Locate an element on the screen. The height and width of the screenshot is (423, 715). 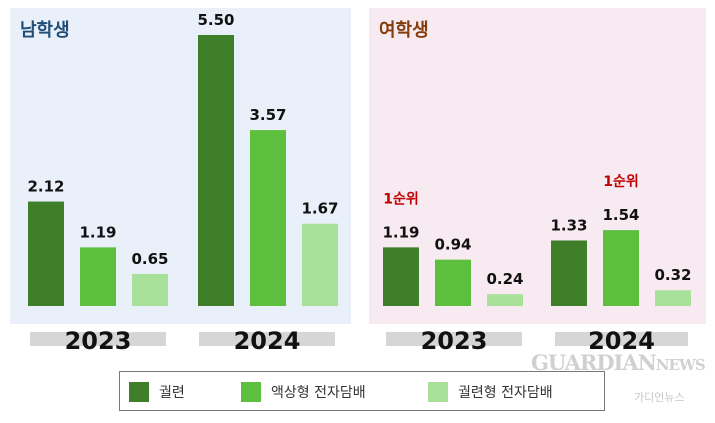
value-label-cigarette: 1.33 is located at coordinates (568, 225).